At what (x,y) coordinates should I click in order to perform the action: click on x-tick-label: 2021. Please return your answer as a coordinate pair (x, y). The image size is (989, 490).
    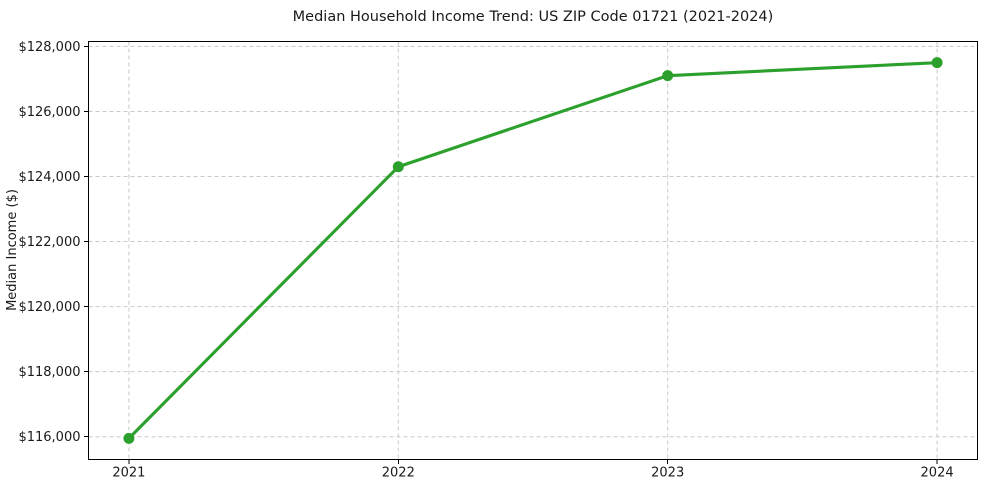
    Looking at the image, I should click on (128, 473).